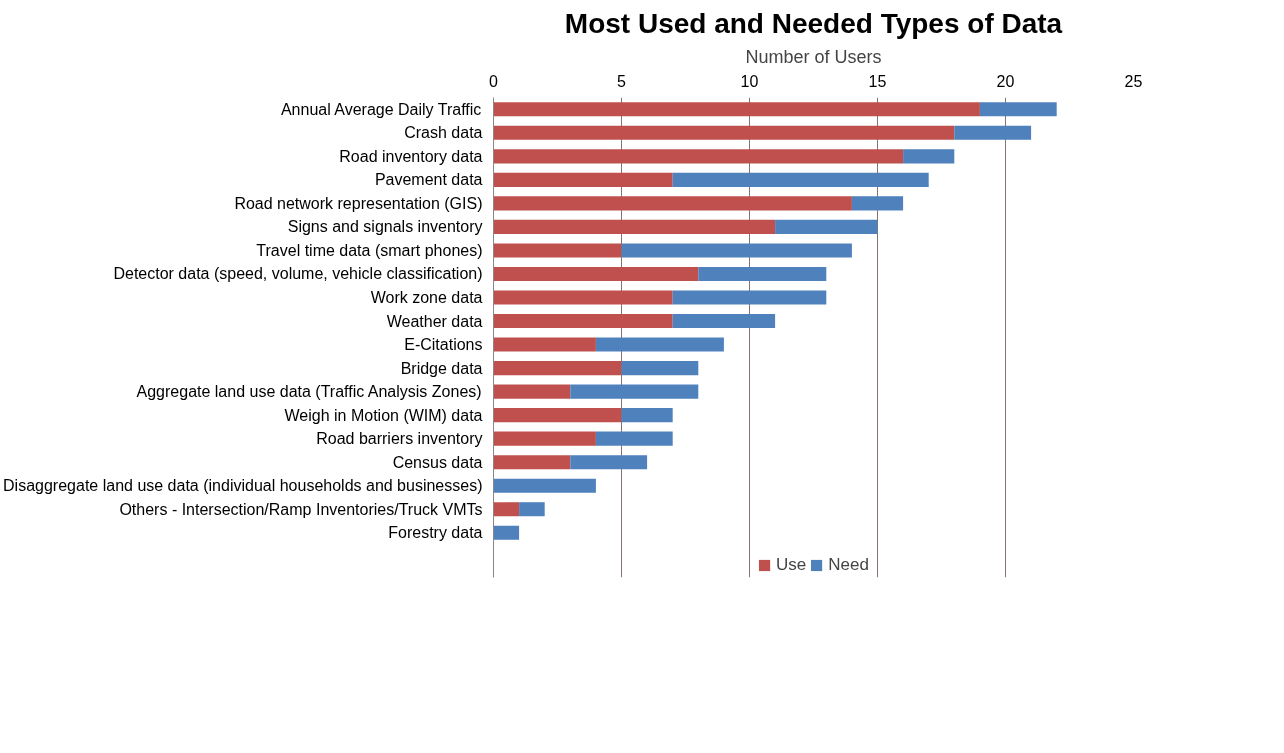 The image size is (1284, 753). What do you see at coordinates (411, 156) in the screenshot?
I see `y-tick-label: Road inventory data` at bounding box center [411, 156].